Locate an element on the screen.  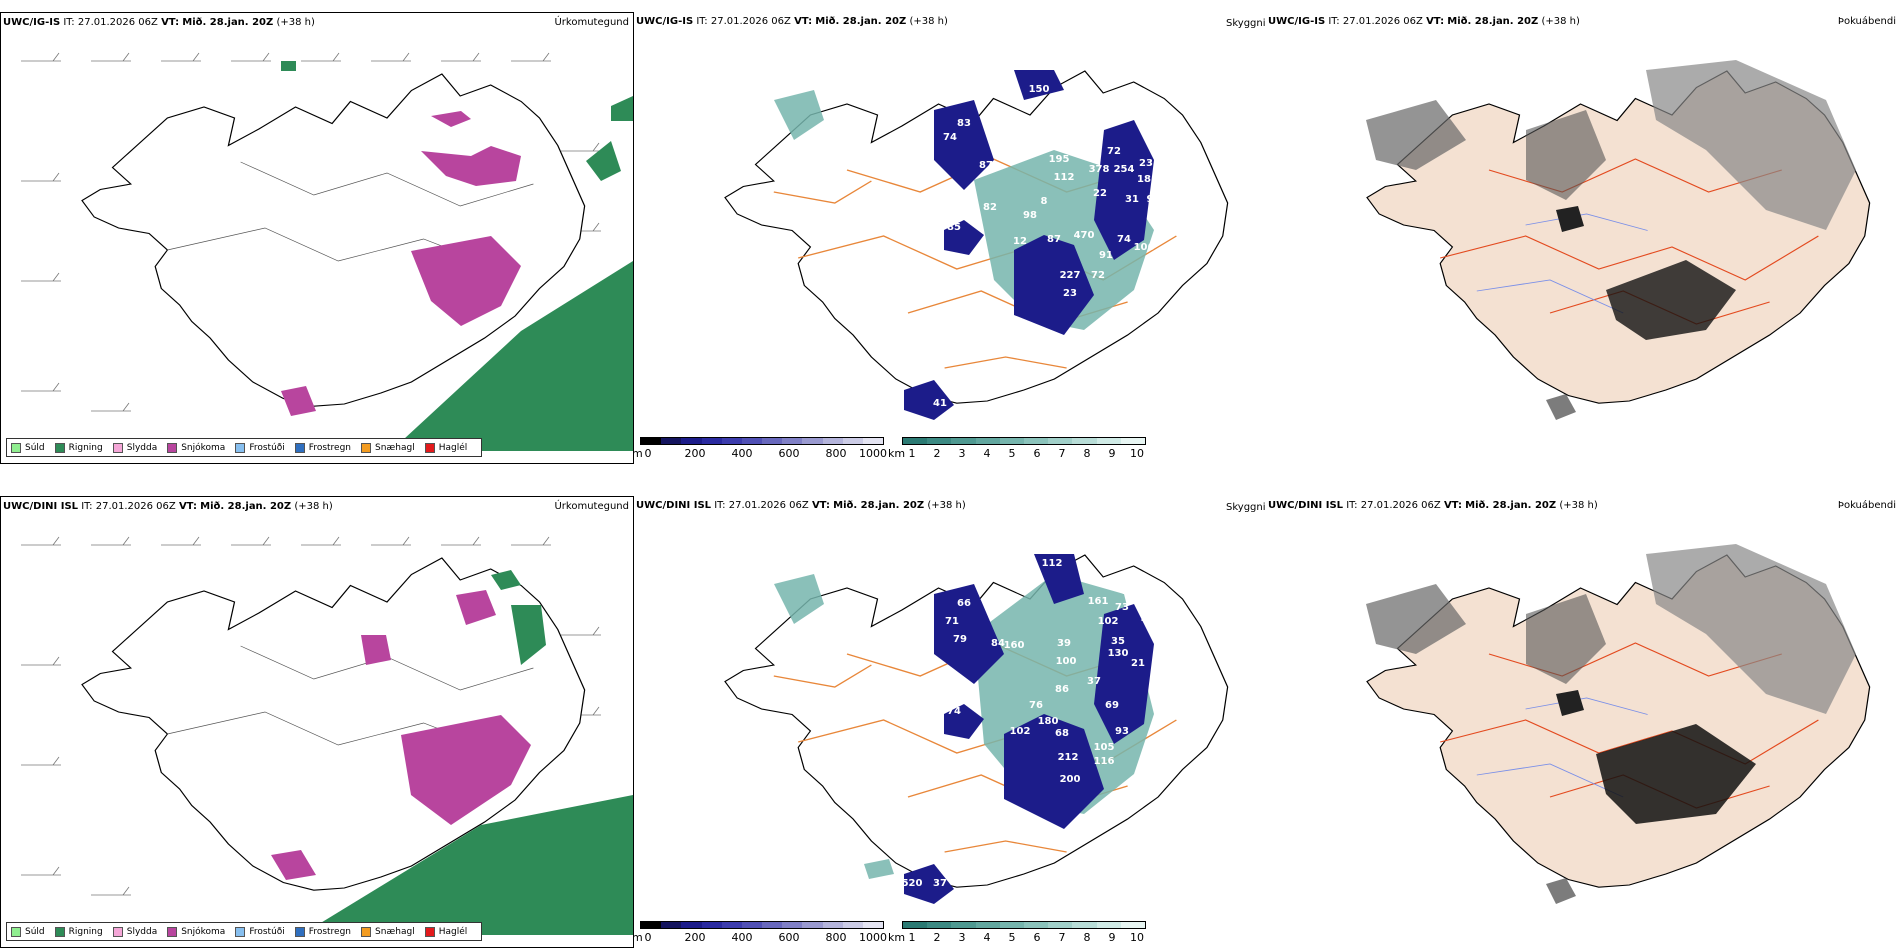
map-label: 180 is located at coordinates (1048, 721).